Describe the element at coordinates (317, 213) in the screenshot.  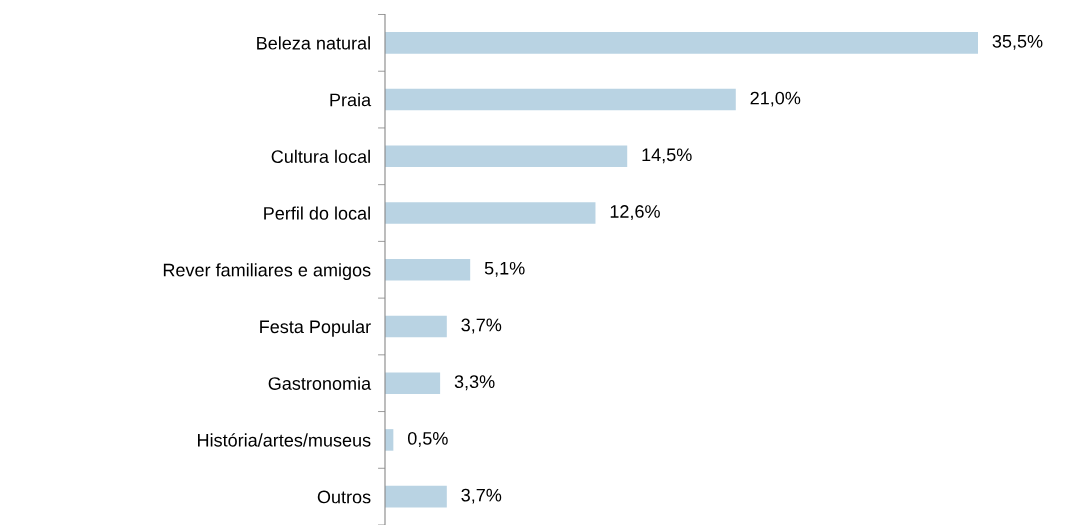
I see `y-tick-label: Perfil do local` at that location.